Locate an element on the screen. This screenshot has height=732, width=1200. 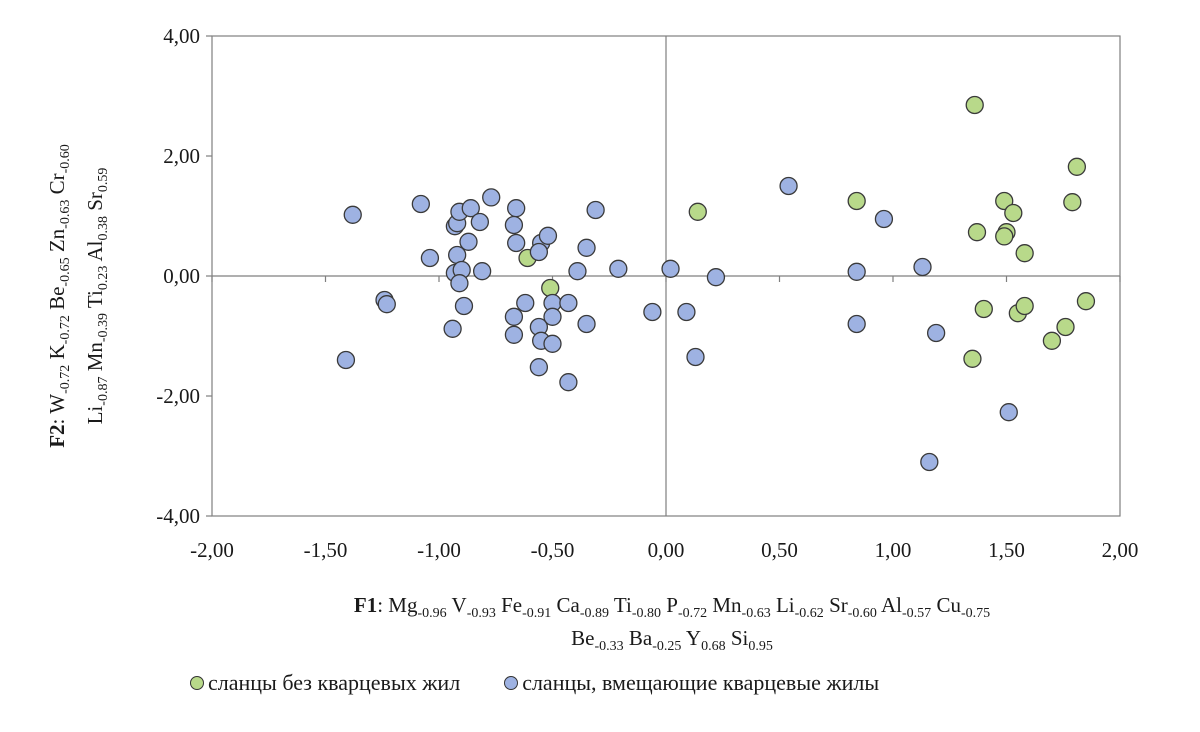
x-tick-label: 0,50 is located at coordinates (779, 550).